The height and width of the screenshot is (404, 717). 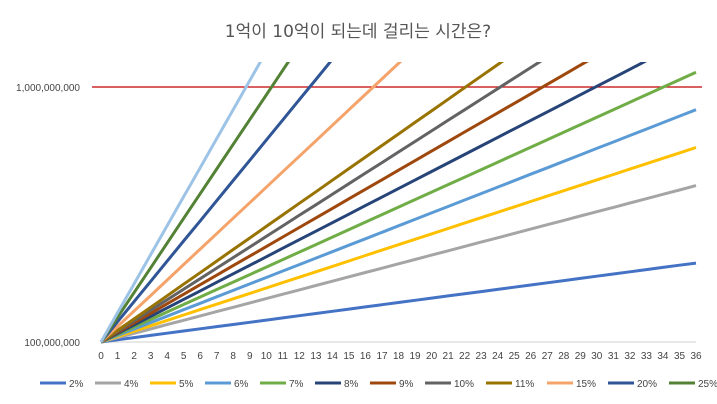 What do you see at coordinates (48, 216) in the screenshot?
I see `y-axis: 100,000,000 1,000,000,000` at bounding box center [48, 216].